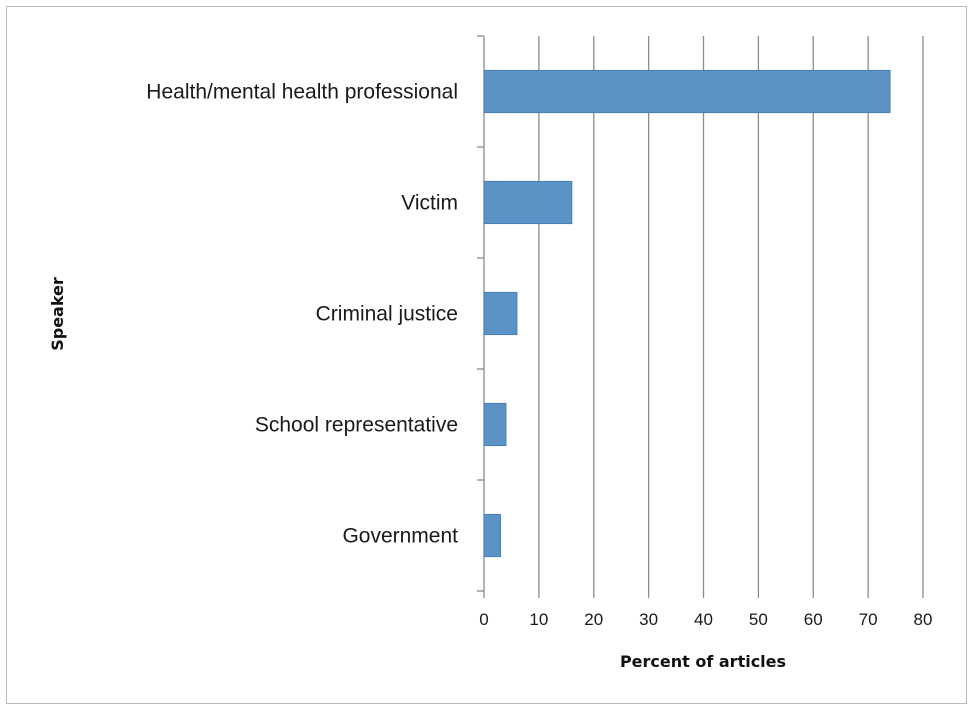 This screenshot has height=712, width=975. I want to click on x-tick-label: 0, so click(483, 619).